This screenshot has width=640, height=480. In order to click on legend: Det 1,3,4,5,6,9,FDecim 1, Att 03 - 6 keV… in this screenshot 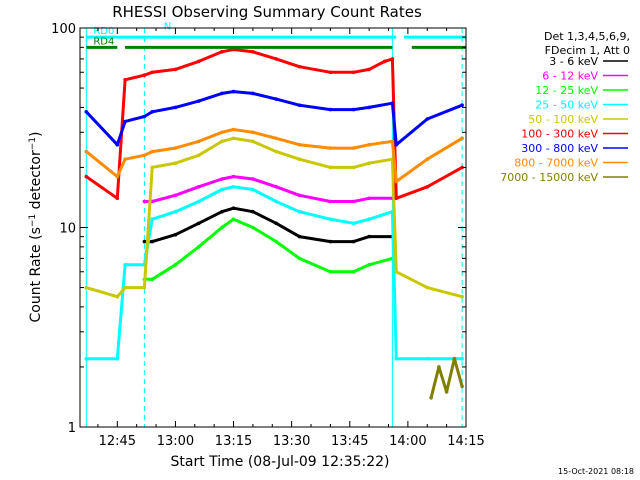, I will do `click(565, 107)`.